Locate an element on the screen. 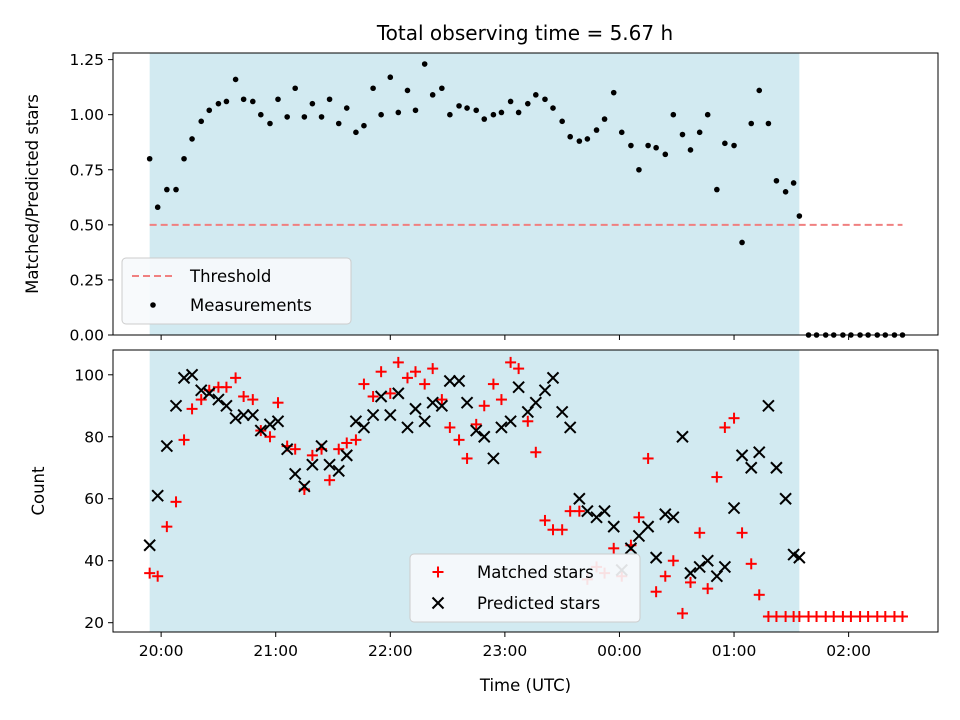 This screenshot has width=960, height=720. y-tick-label: 80 is located at coordinates (94, 437).